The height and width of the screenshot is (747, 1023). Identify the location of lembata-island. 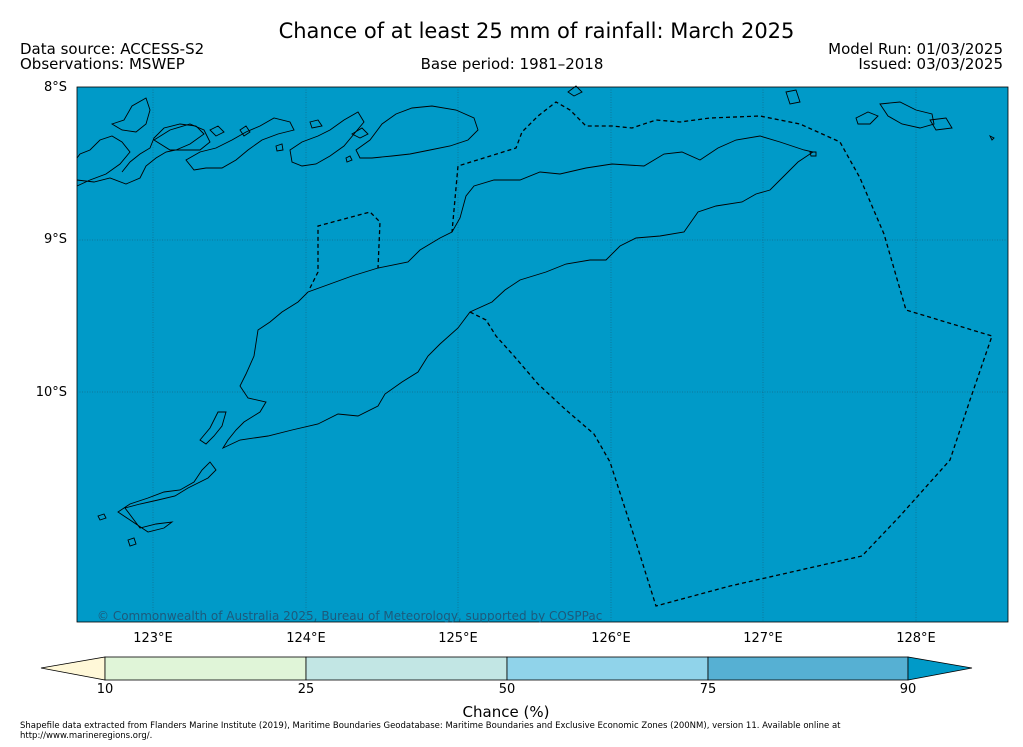
(240, 144).